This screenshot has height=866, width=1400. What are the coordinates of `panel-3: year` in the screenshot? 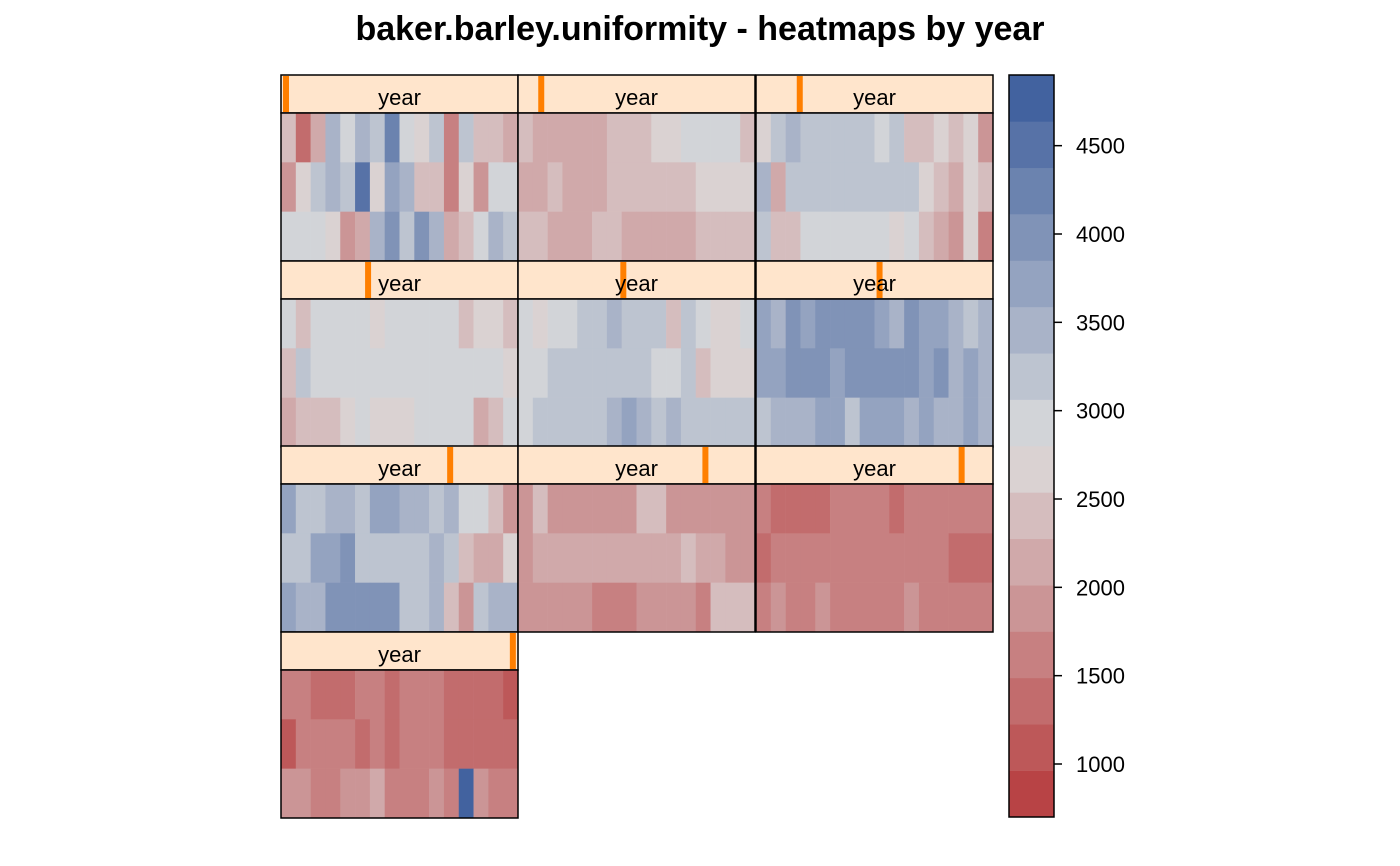 It's located at (874, 168).